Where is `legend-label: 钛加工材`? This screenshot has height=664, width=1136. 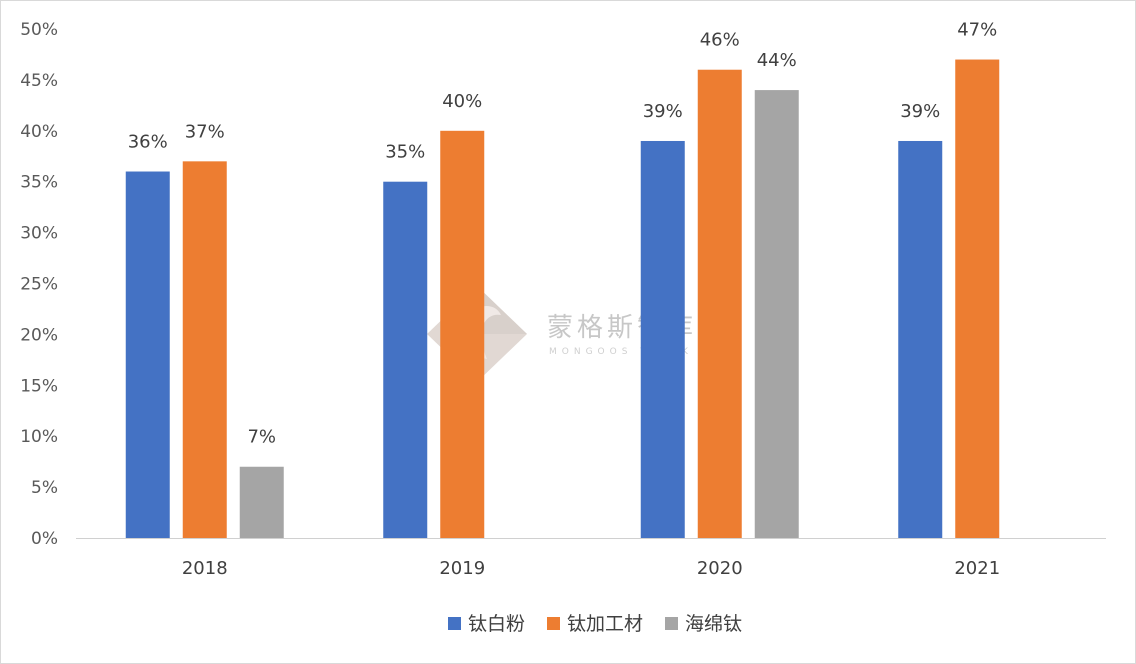 legend-label: 钛加工材 is located at coordinates (605, 624).